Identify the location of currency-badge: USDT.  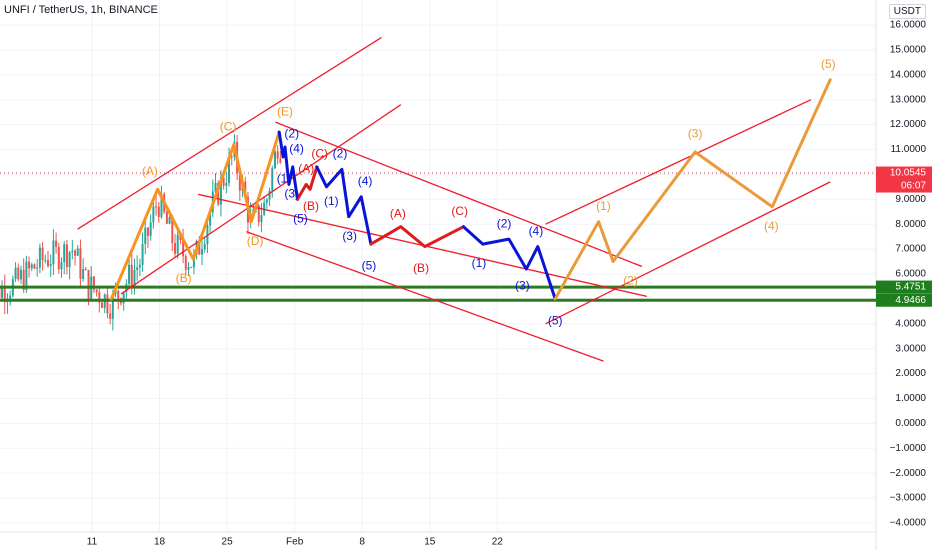
(907, 11).